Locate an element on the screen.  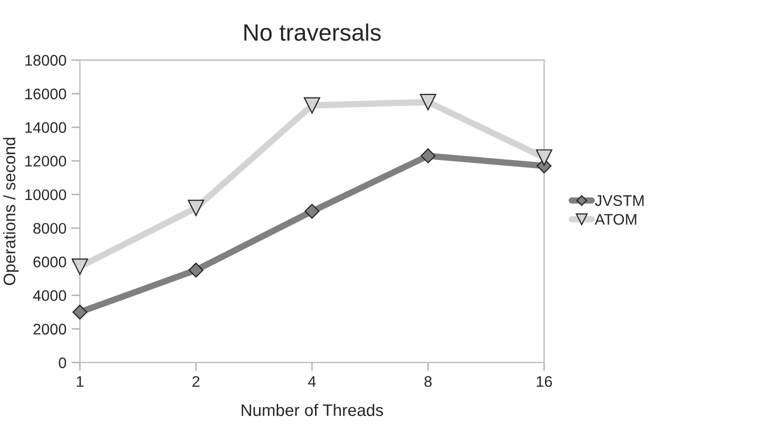
y-tick-label: 10000 is located at coordinates (45, 194).